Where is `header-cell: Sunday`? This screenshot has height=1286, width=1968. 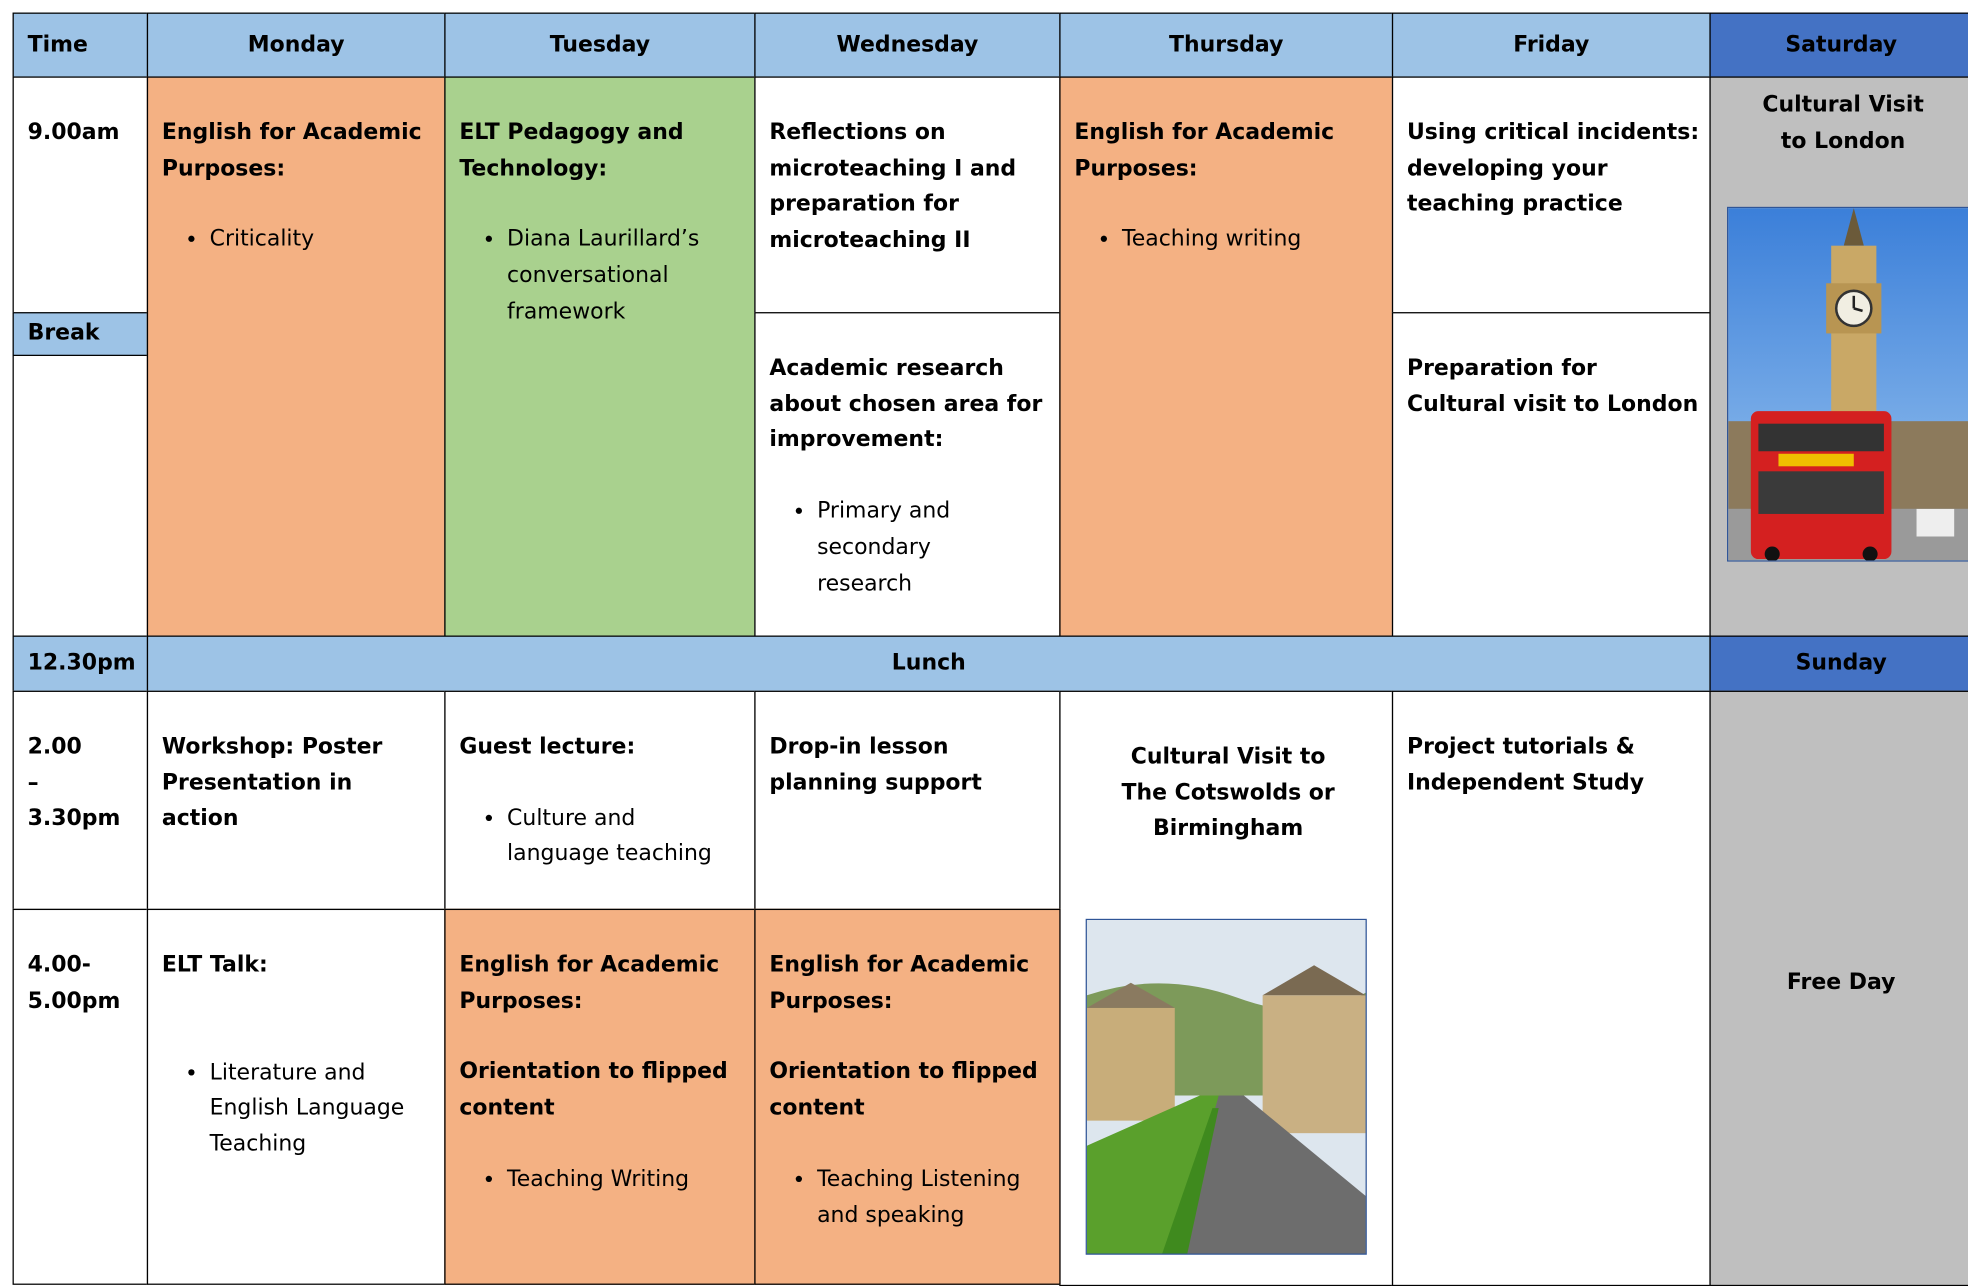 header-cell: Sunday is located at coordinates (1838, 663).